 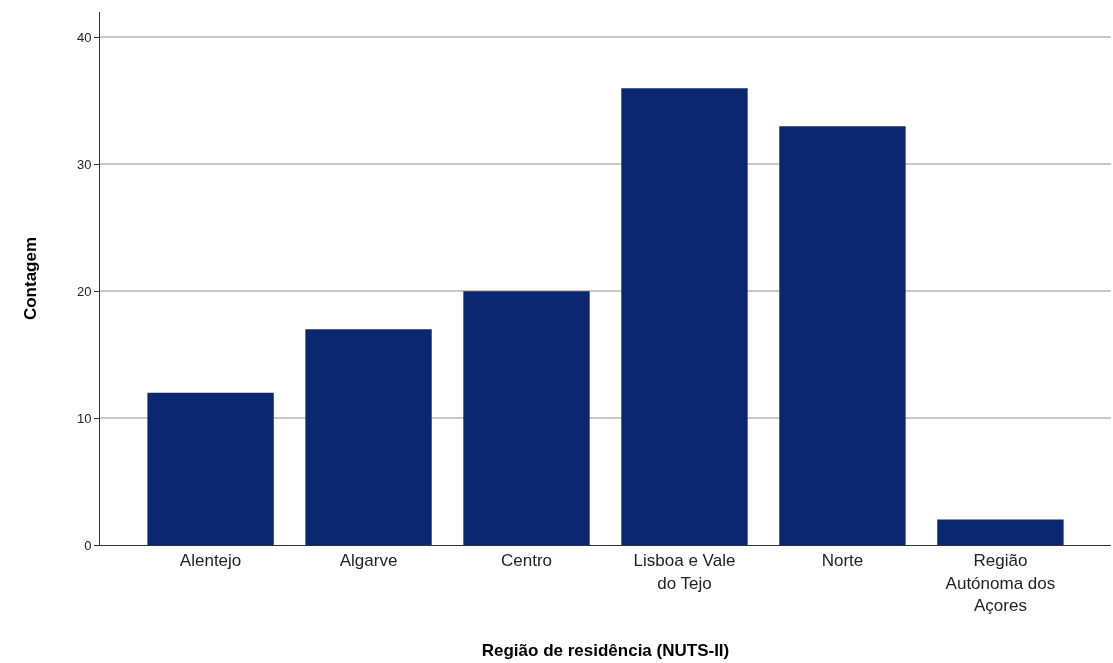 What do you see at coordinates (842, 561) in the screenshot?
I see `x-tick-label: Norte` at bounding box center [842, 561].